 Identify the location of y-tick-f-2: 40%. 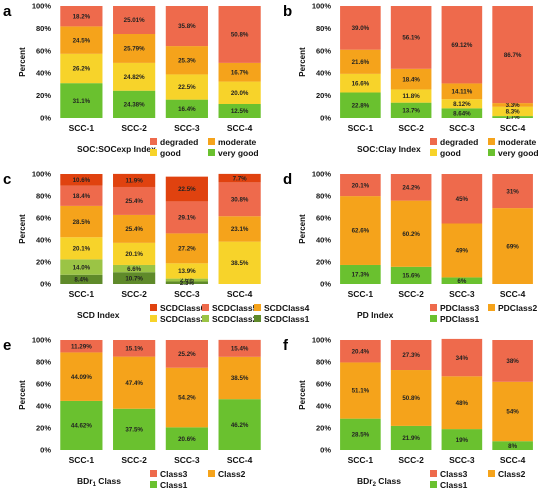
(323, 406).